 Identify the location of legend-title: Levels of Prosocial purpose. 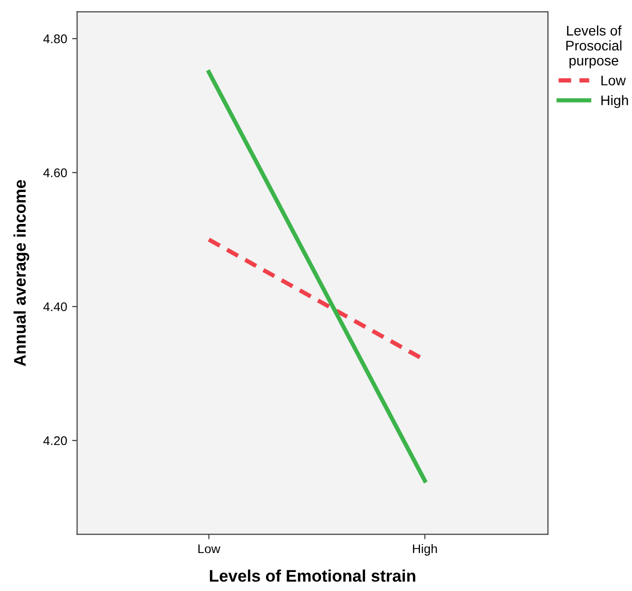
(594, 46).